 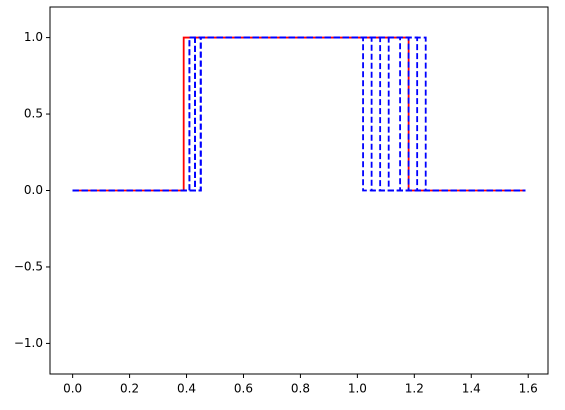 I want to click on x-tick-label: 0.8, so click(x=300, y=389).